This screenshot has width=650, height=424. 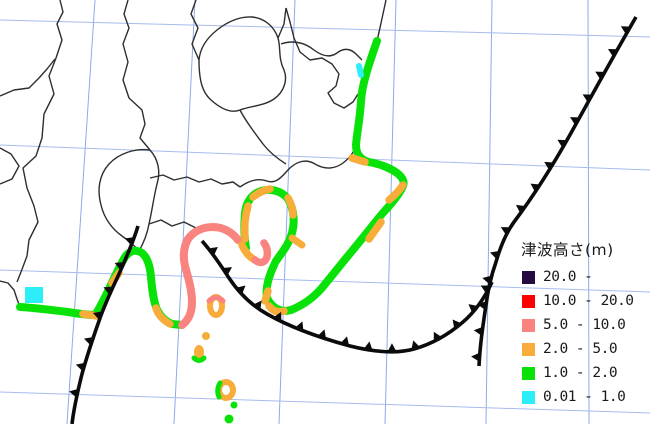 What do you see at coordinates (528, 301) in the screenshot?
I see `legend-swatch-10-20m` at bounding box center [528, 301].